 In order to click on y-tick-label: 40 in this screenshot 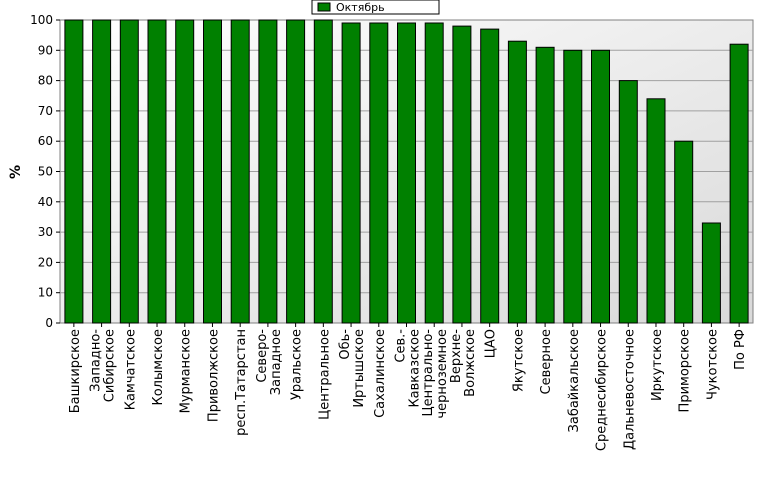, I will do `click(45, 202)`.